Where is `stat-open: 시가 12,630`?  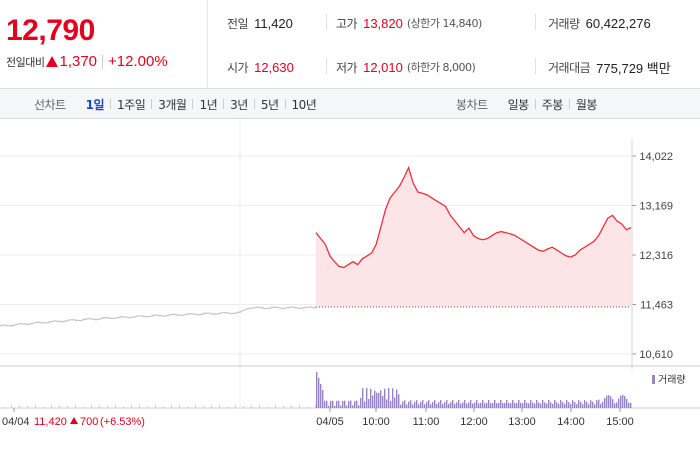 stat-open: 시가 12,630 is located at coordinates (260, 67).